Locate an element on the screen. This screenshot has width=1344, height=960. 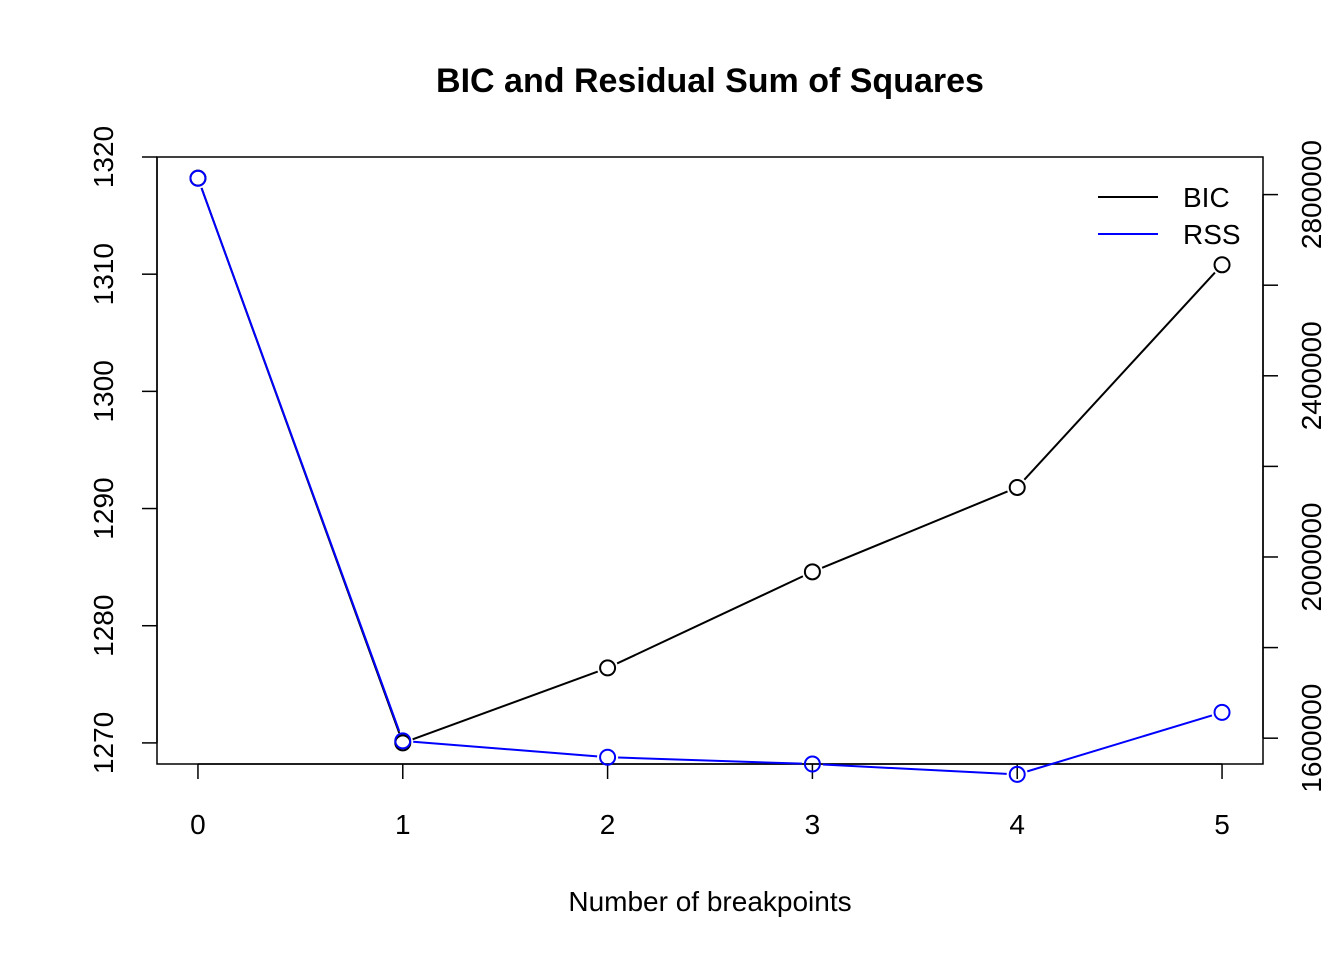
x-tick-label: 4 is located at coordinates (1017, 824).